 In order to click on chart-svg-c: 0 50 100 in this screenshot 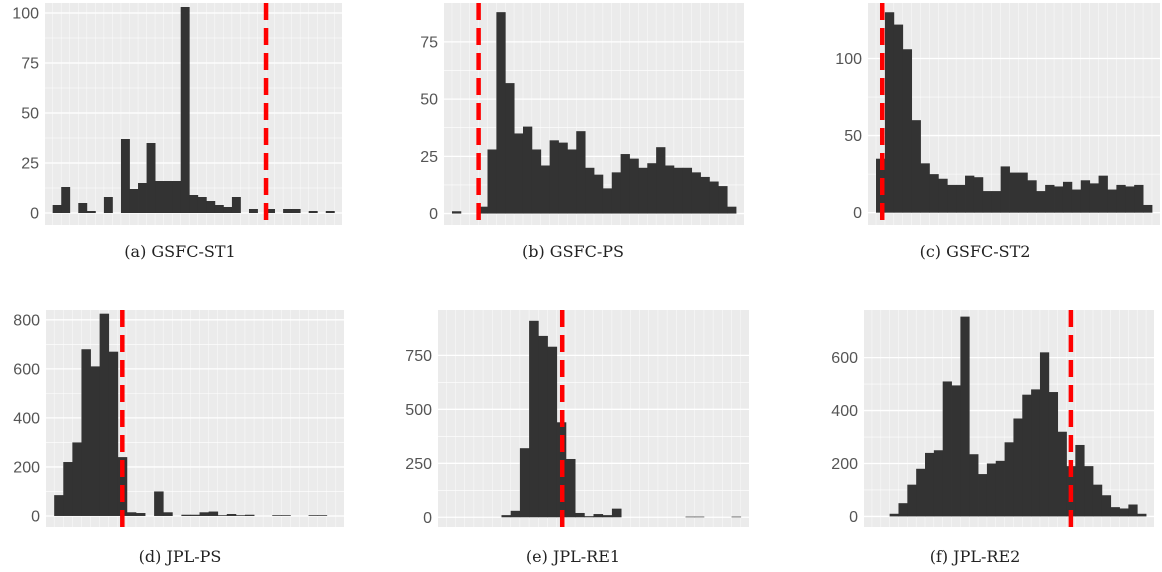, I will do `click(997, 114)`.